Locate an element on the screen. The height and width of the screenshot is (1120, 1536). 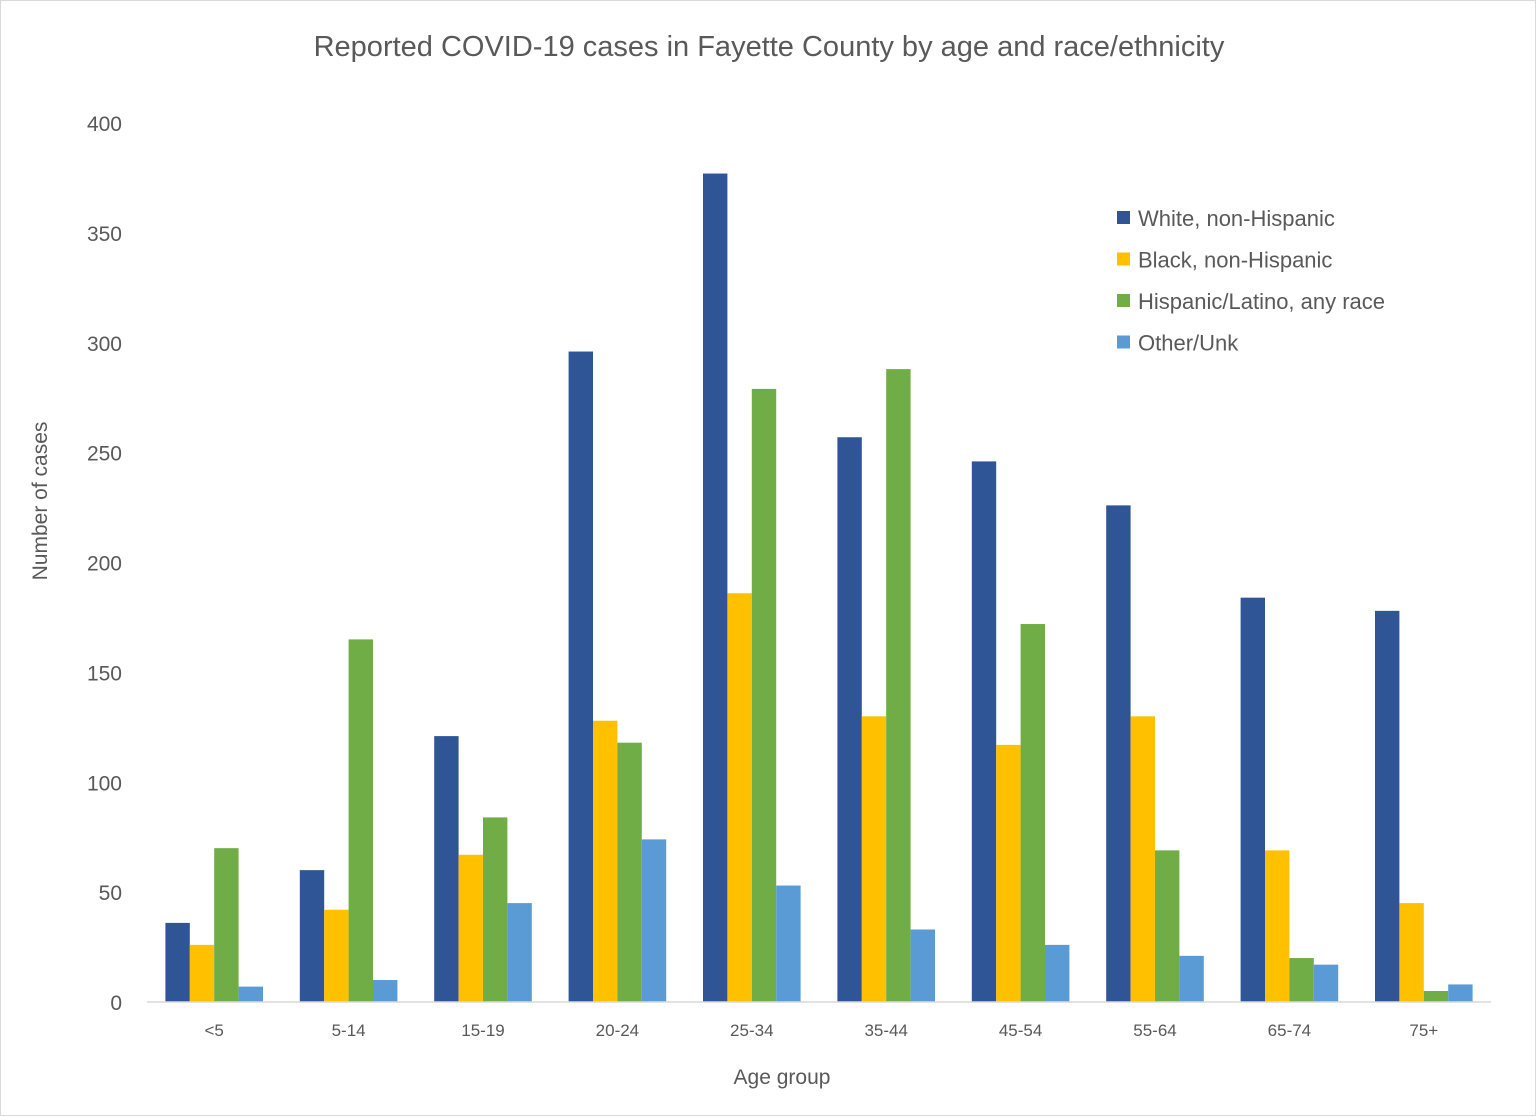
y-axis-label: Number of cases is located at coordinates (40, 501).